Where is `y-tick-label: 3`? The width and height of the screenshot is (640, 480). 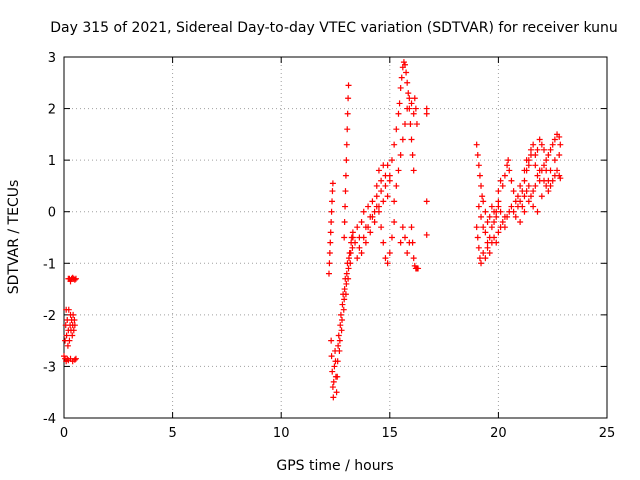 y-tick-label: 3 is located at coordinates (52, 58).